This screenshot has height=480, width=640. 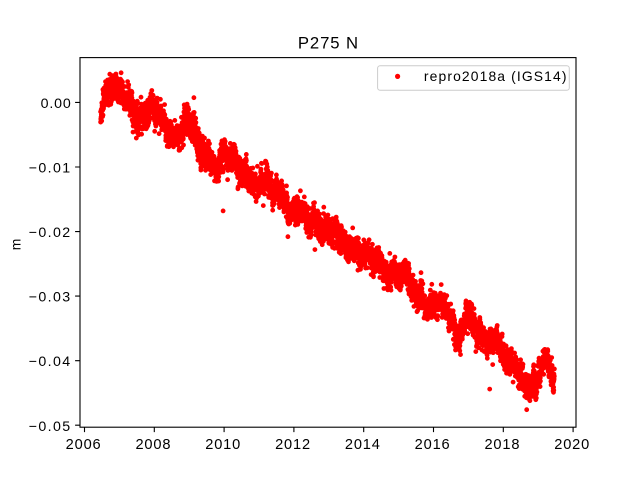 I want to click on svg-text: 2010, so click(x=223, y=445).